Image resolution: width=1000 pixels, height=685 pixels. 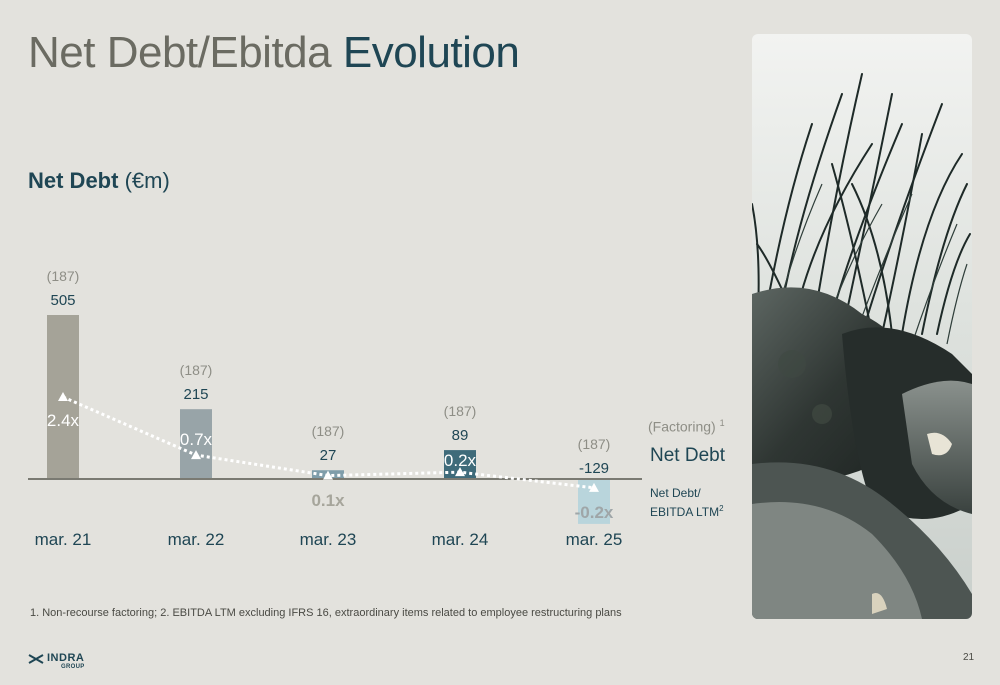 What do you see at coordinates (460, 460) in the screenshot?
I see `ratio-label-3: 0.2x` at bounding box center [460, 460].